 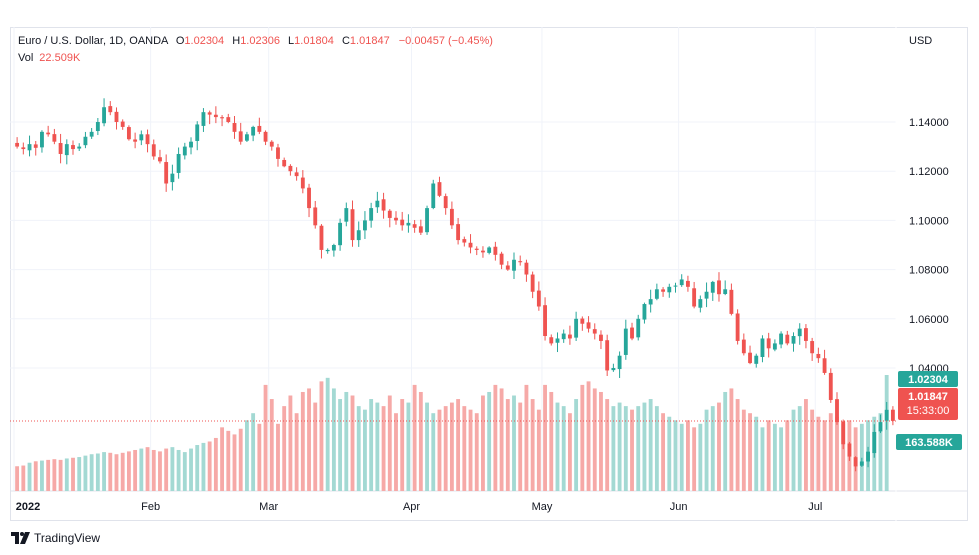 What do you see at coordinates (268, 507) in the screenshot?
I see `time-tick-label: Mar` at bounding box center [268, 507].